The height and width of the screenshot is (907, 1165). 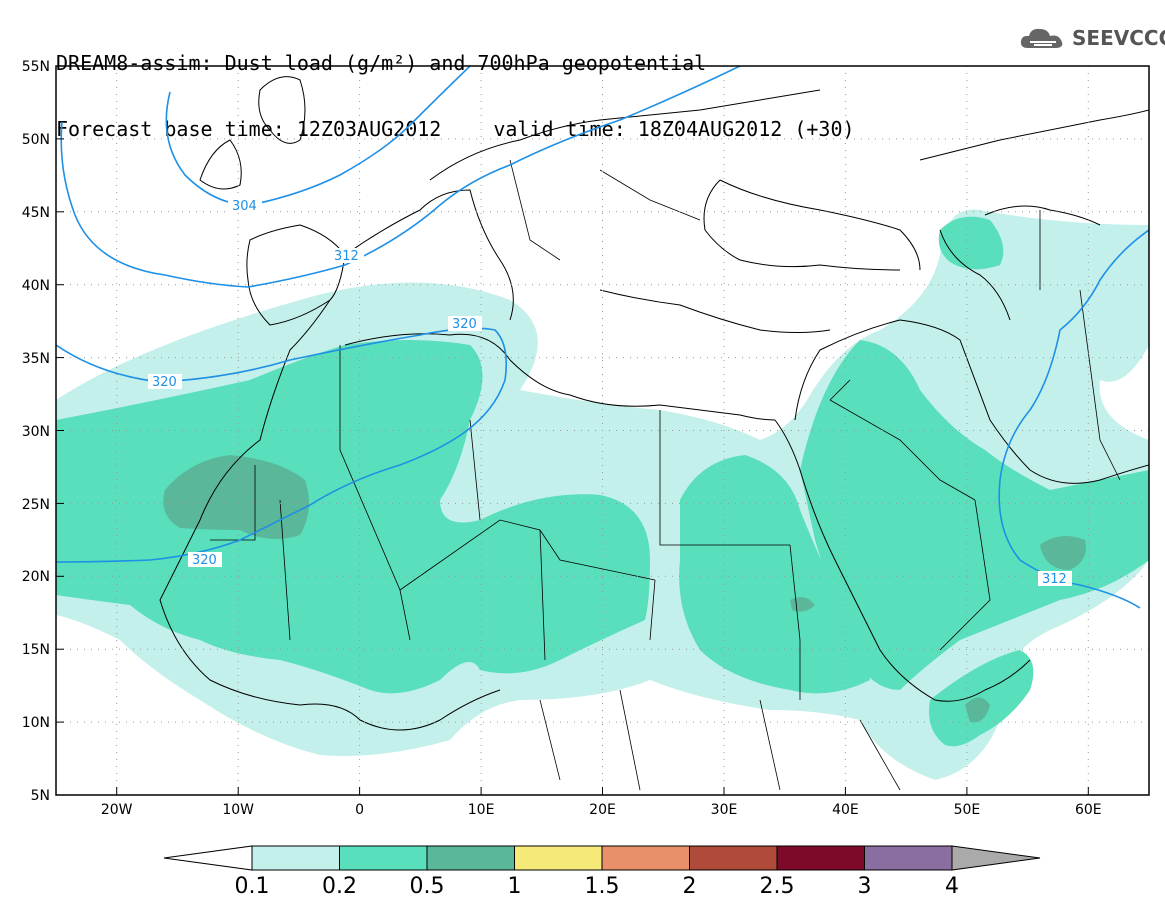 I want to click on lat-tick-label: 40N, so click(x=36, y=286).